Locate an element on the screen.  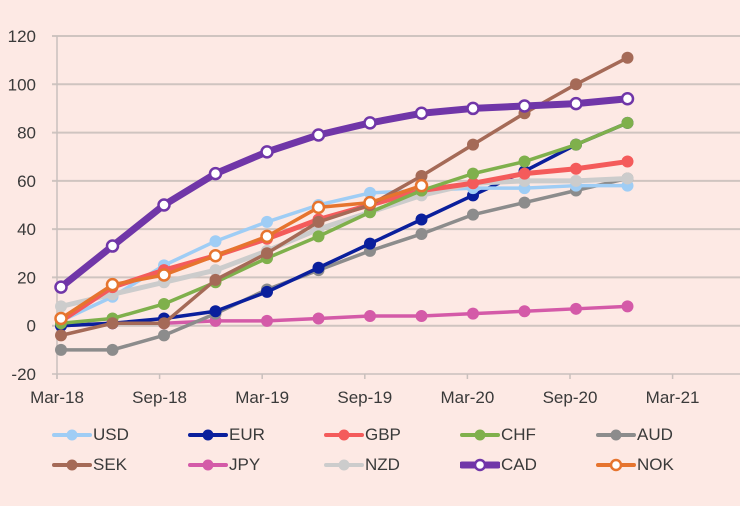
legend-item-nzd: NZD is located at coordinates (392, 465).